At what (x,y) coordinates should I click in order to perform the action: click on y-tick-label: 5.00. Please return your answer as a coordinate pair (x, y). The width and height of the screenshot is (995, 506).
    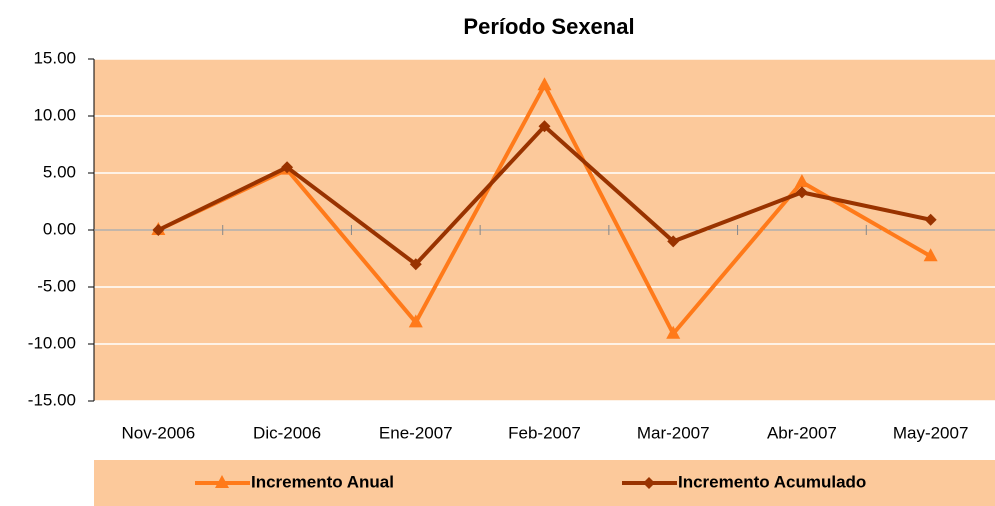
    Looking at the image, I should click on (59, 171).